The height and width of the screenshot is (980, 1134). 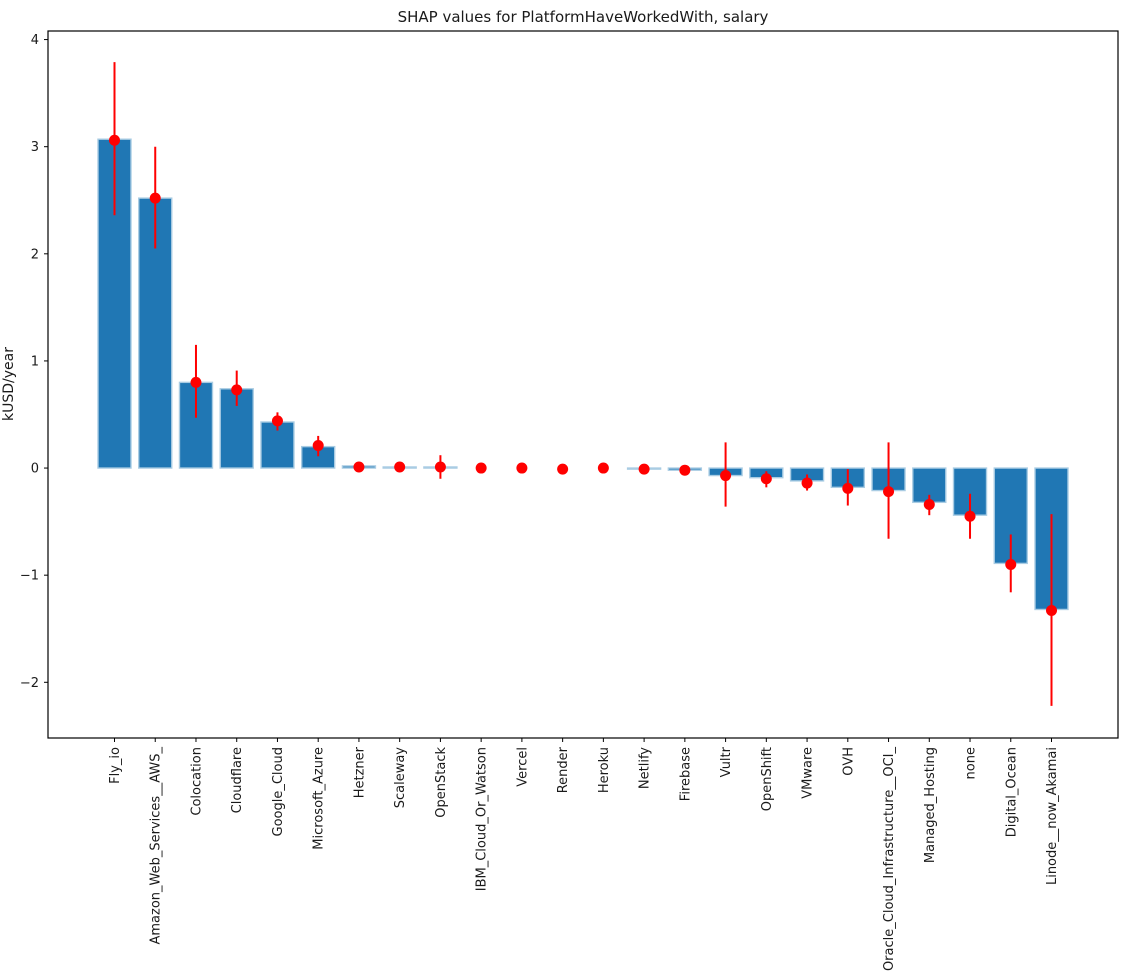 I want to click on x-tick-label: IBM_Cloud_Or_Watson, so click(x=482, y=819).